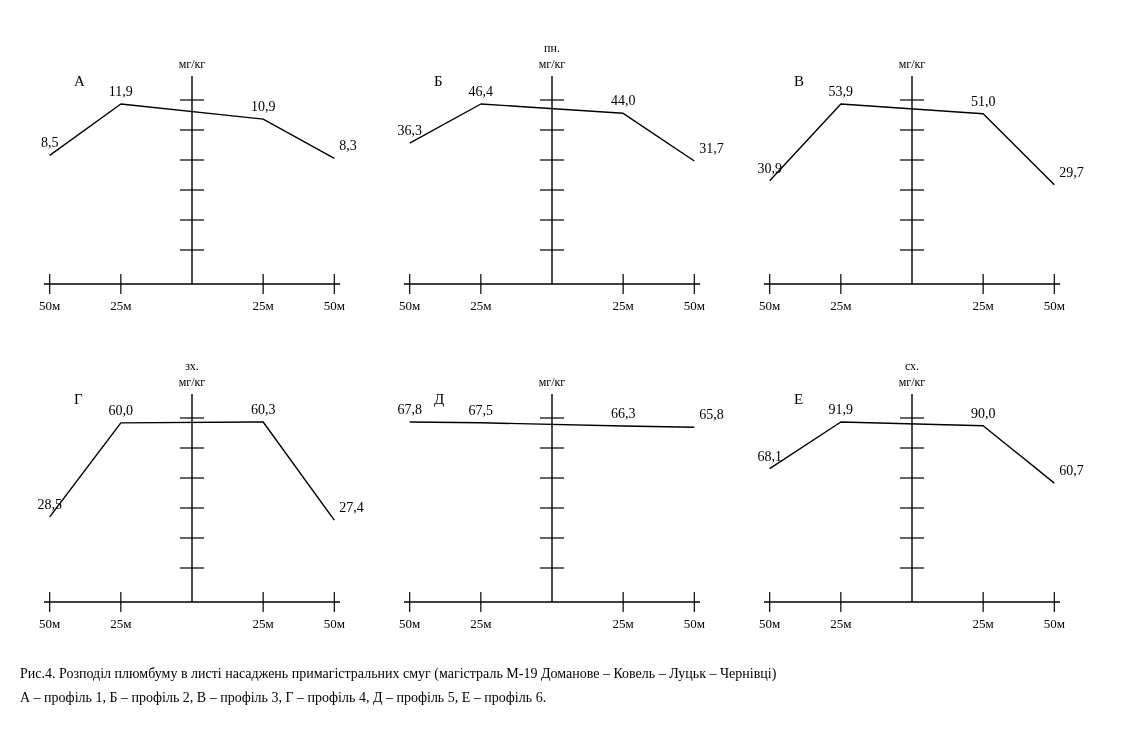 The image size is (1142, 740). What do you see at coordinates (192, 366) in the screenshot?
I see `text: зх.` at bounding box center [192, 366].